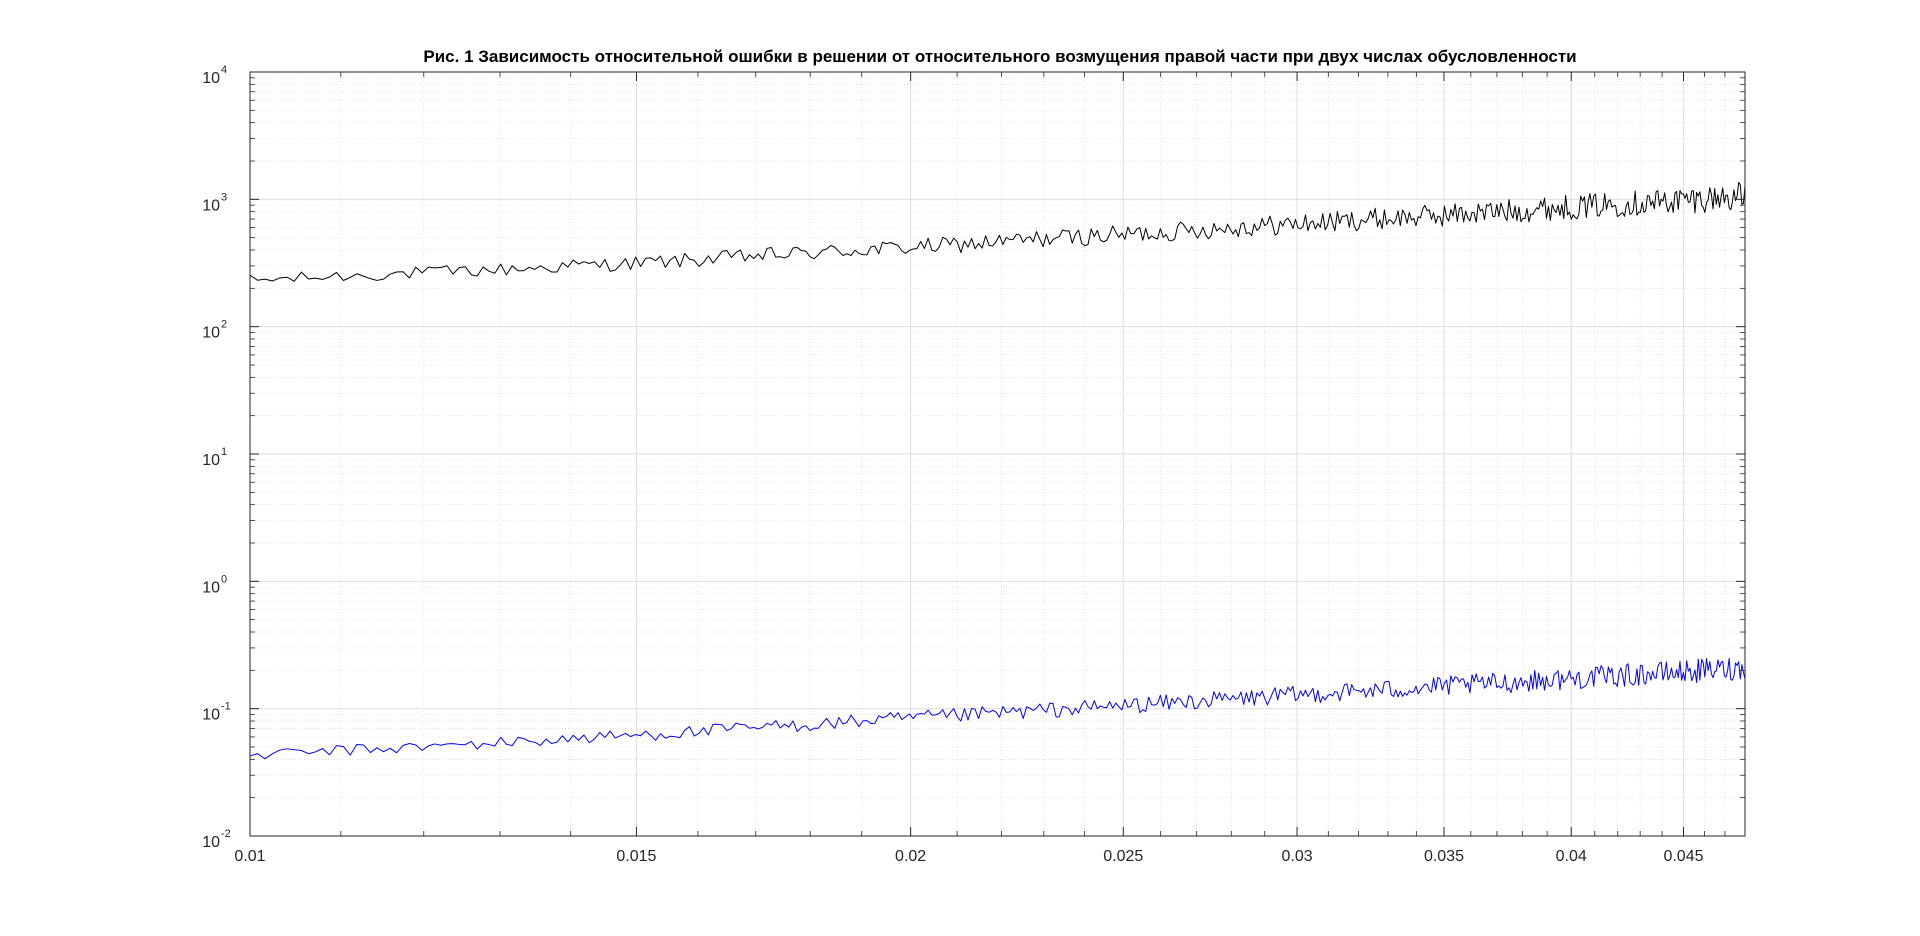 This screenshot has height=936, width=1920. I want to click on x-tick-label: 0.015, so click(636, 856).